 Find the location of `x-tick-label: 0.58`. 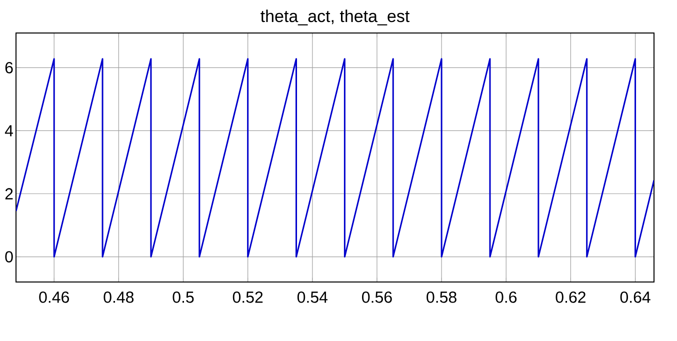

x-tick-label: 0.58 is located at coordinates (441, 297).